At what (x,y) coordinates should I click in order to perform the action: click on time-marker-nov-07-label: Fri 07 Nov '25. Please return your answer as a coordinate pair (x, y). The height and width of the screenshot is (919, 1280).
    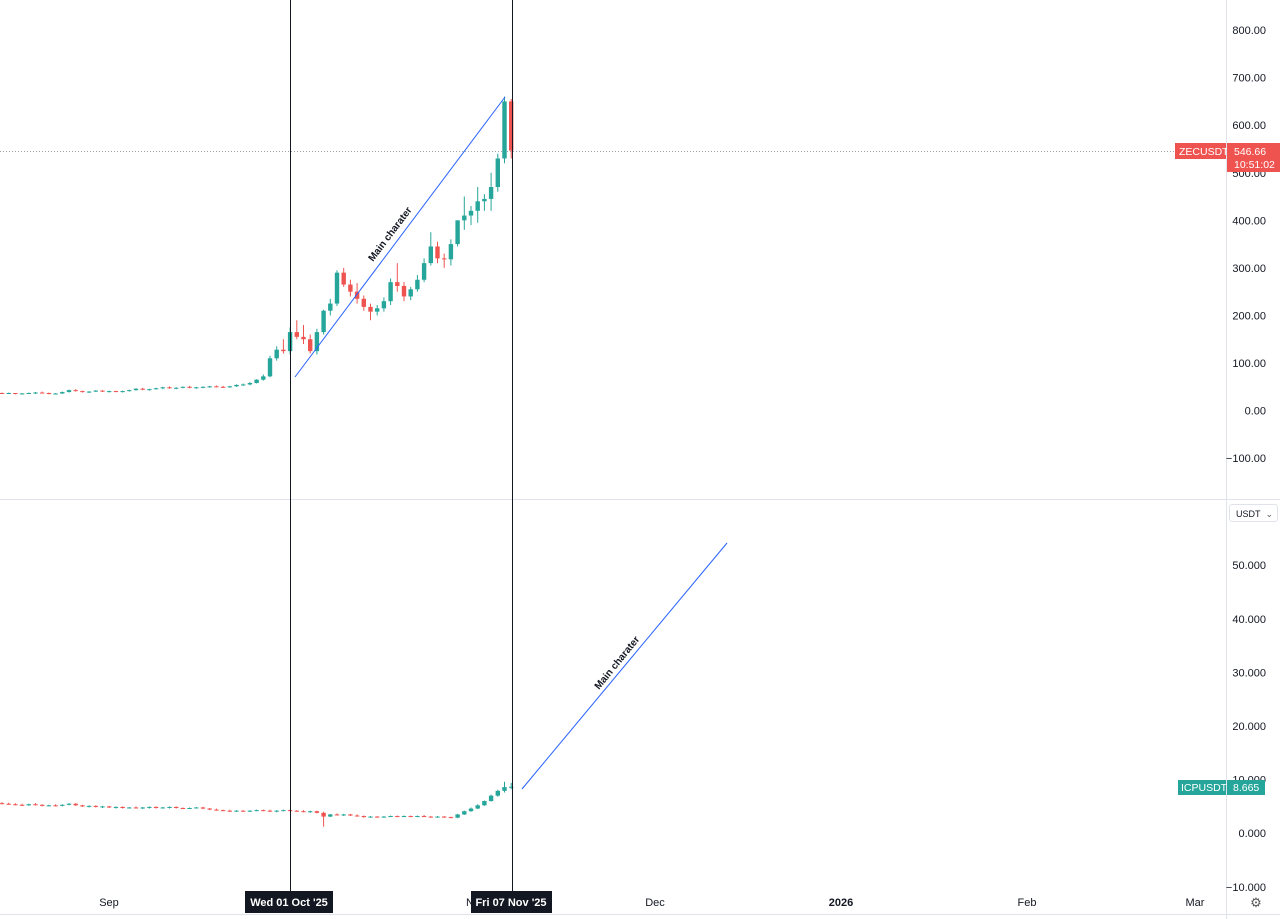
    Looking at the image, I should click on (510, 903).